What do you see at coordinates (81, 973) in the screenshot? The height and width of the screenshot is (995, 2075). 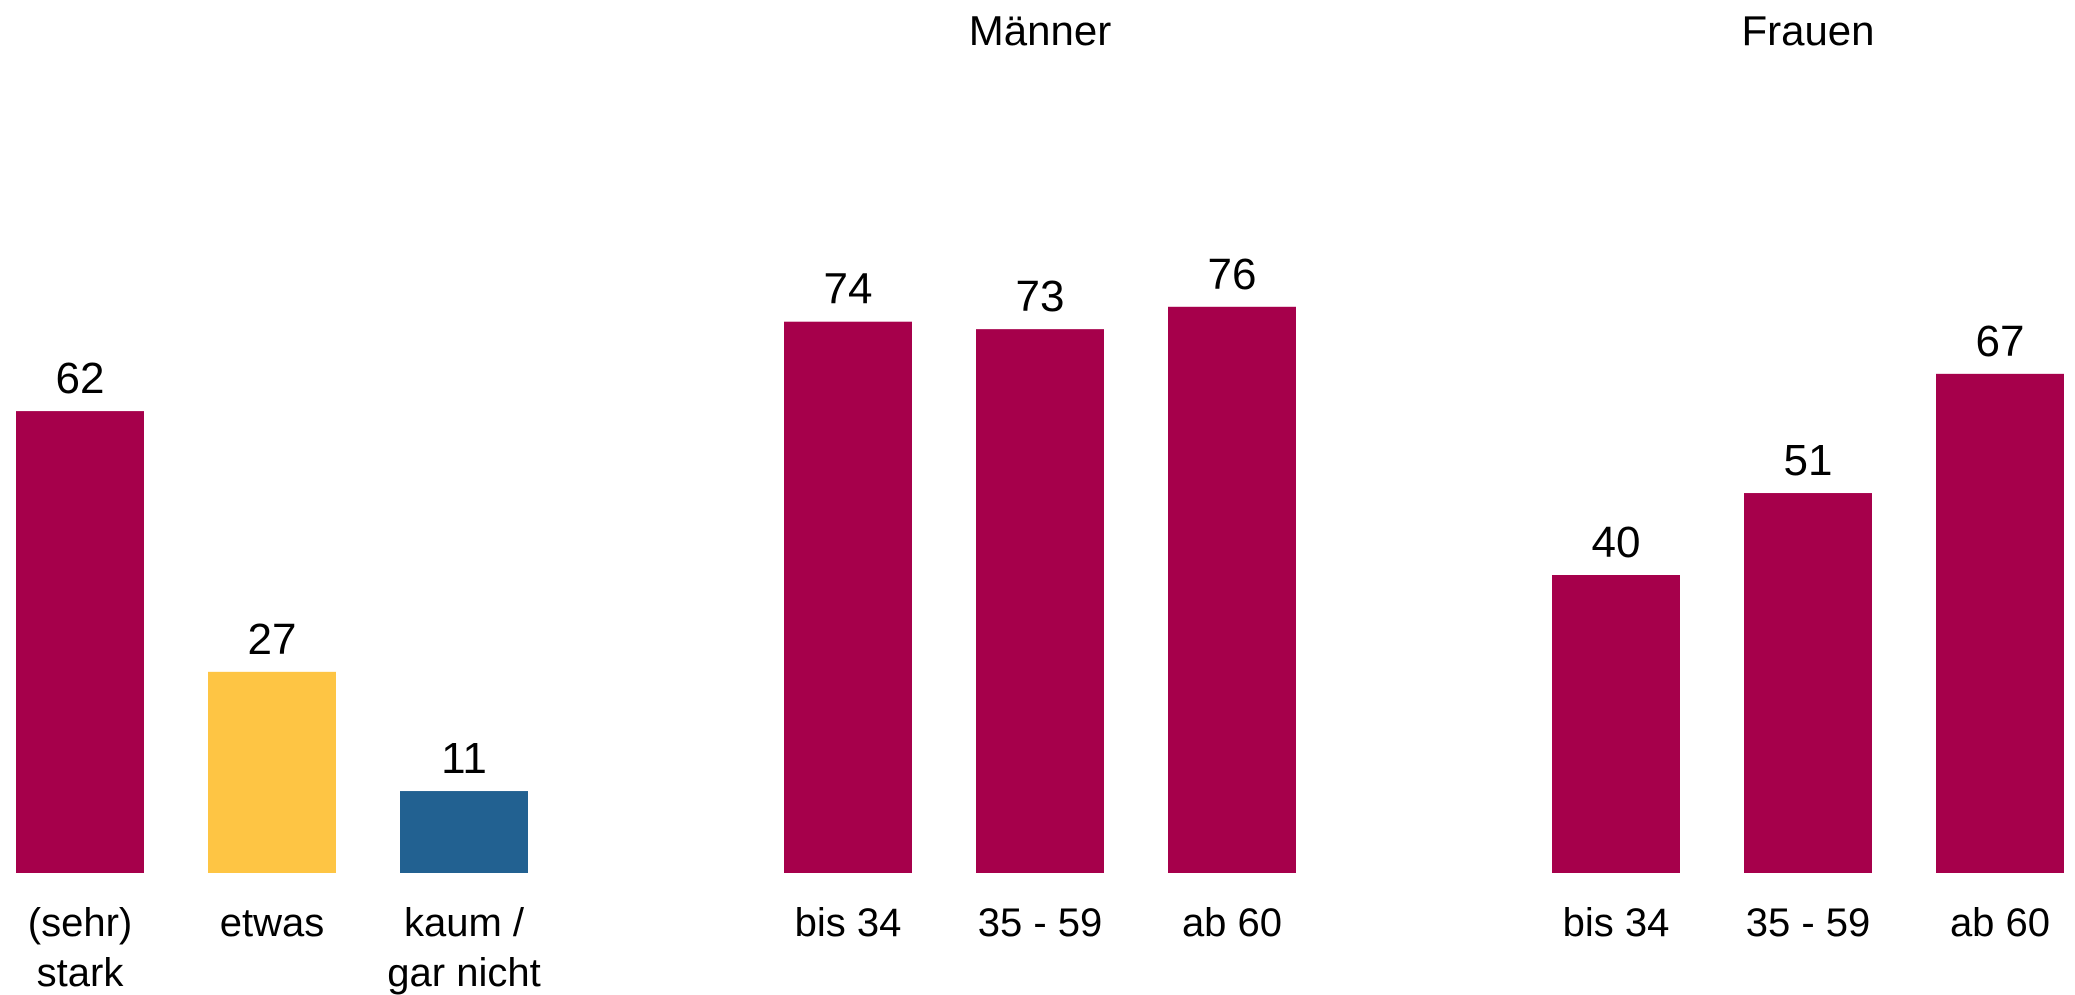 I see `category-label-line: stark` at bounding box center [81, 973].